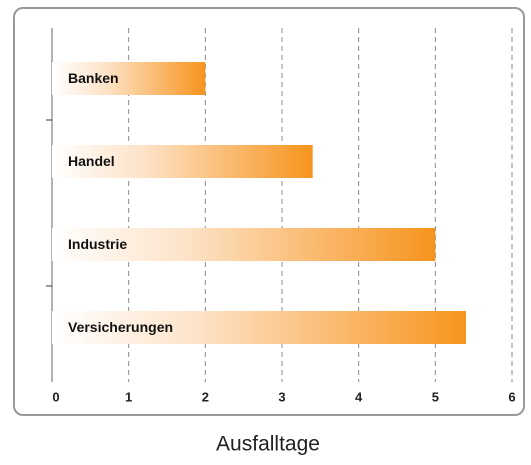 The height and width of the screenshot is (465, 531). Describe the element at coordinates (268, 444) in the screenshot. I see `x-axis-label: Ausfalltage` at that location.